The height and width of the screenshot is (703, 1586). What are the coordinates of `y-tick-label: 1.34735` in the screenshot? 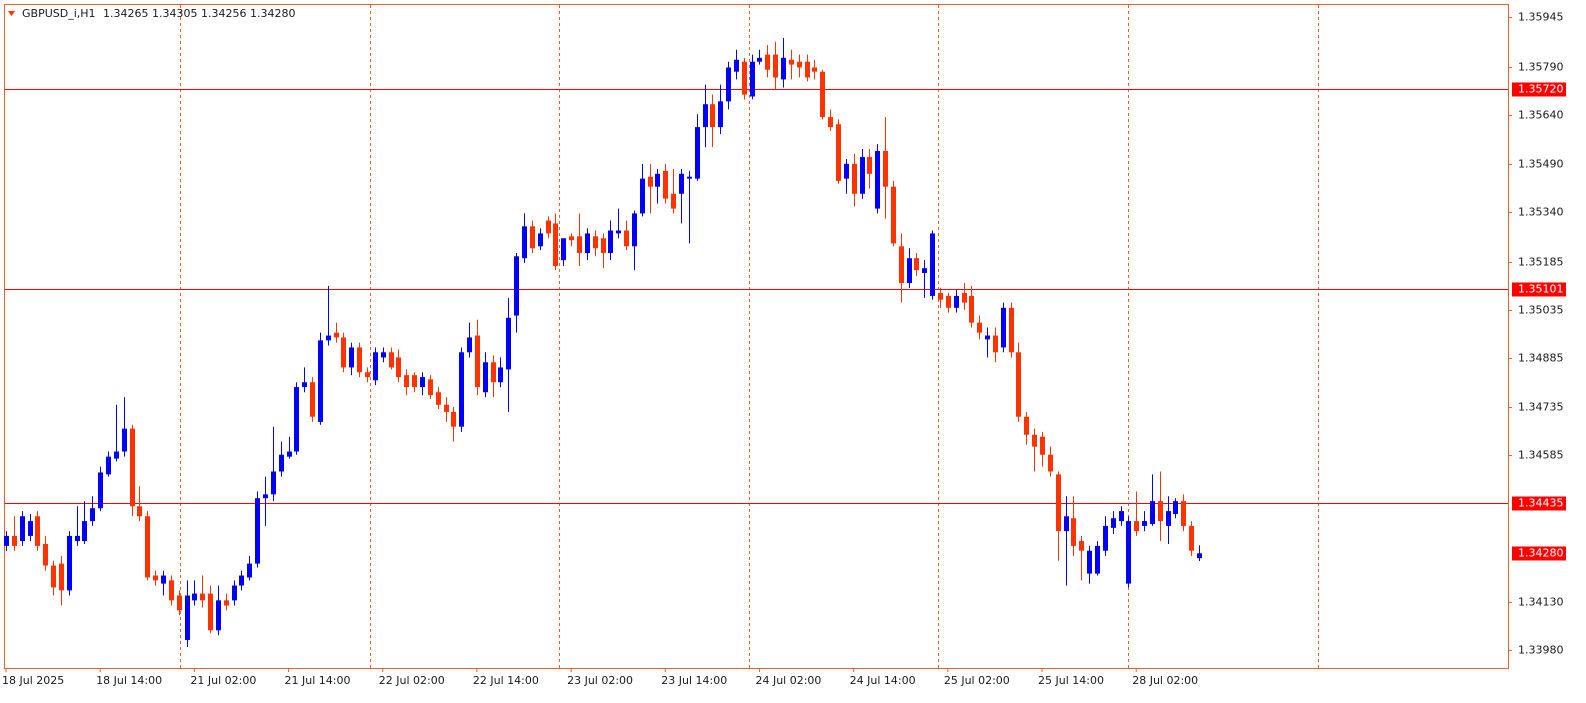 It's located at (1541, 407).